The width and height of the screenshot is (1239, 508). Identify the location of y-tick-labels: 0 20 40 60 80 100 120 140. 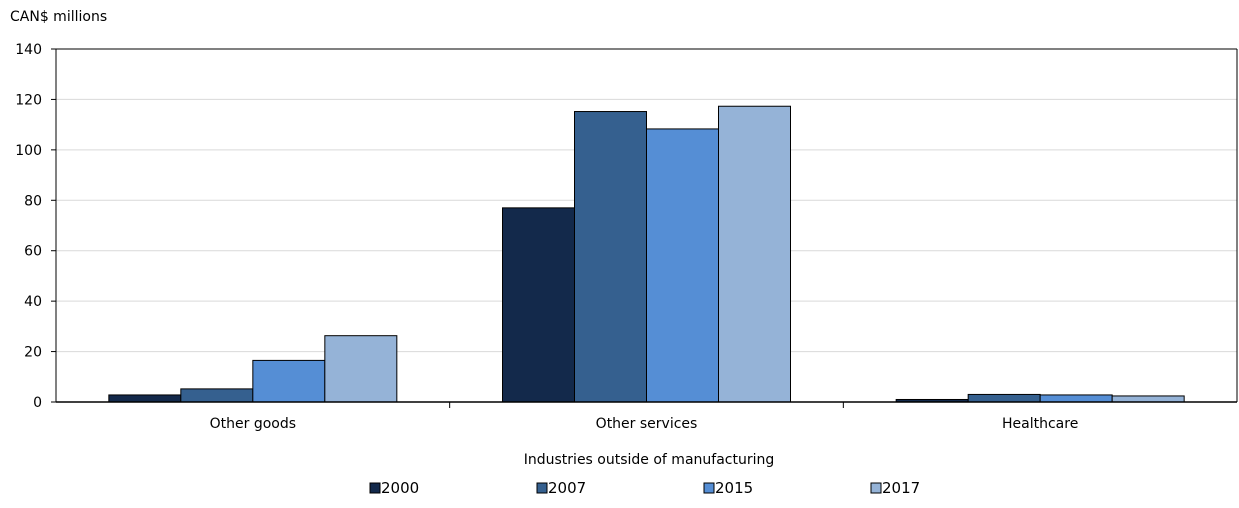
(28, 226).